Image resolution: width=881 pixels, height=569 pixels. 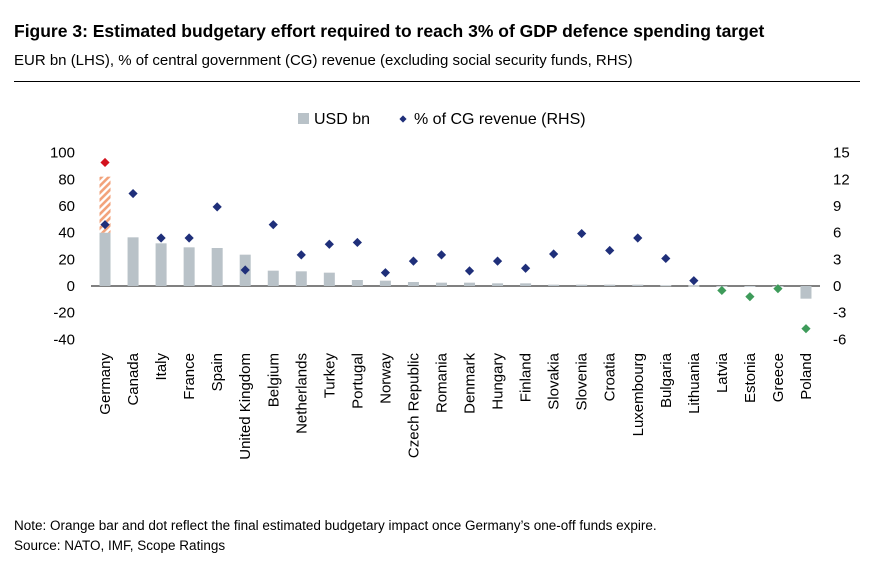 I want to click on x-tick-label: Czech Republic, so click(x=413, y=406).